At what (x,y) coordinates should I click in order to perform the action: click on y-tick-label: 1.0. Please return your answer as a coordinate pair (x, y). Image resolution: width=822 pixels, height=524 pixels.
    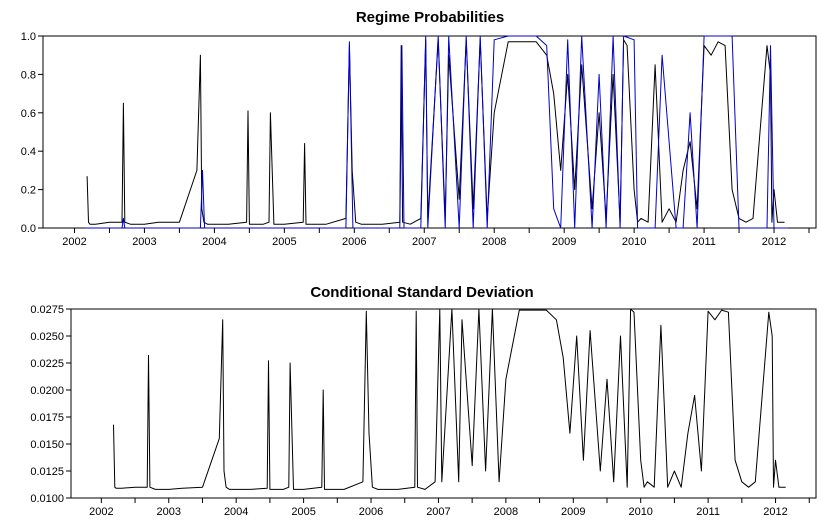
    Looking at the image, I should click on (28, 37).